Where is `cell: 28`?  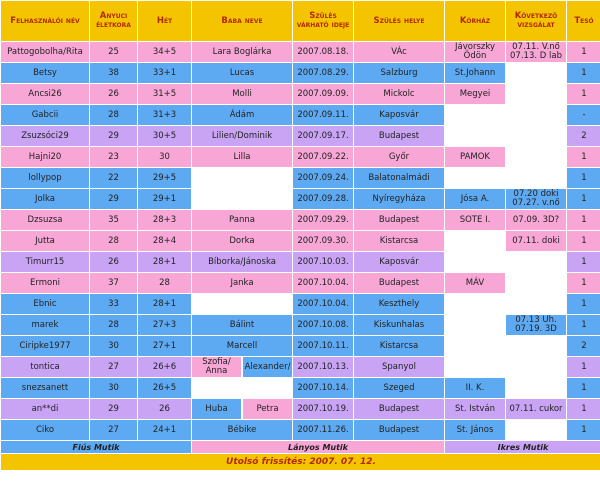
cell: 28 is located at coordinates (113, 241).